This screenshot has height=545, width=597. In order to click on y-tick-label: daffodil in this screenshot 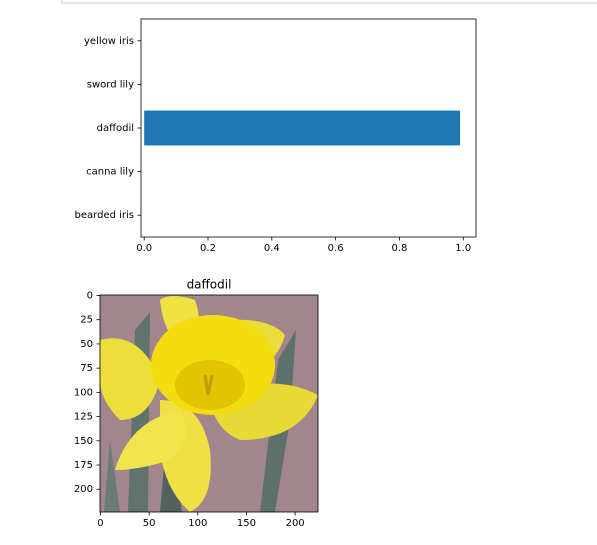, I will do `click(115, 128)`.